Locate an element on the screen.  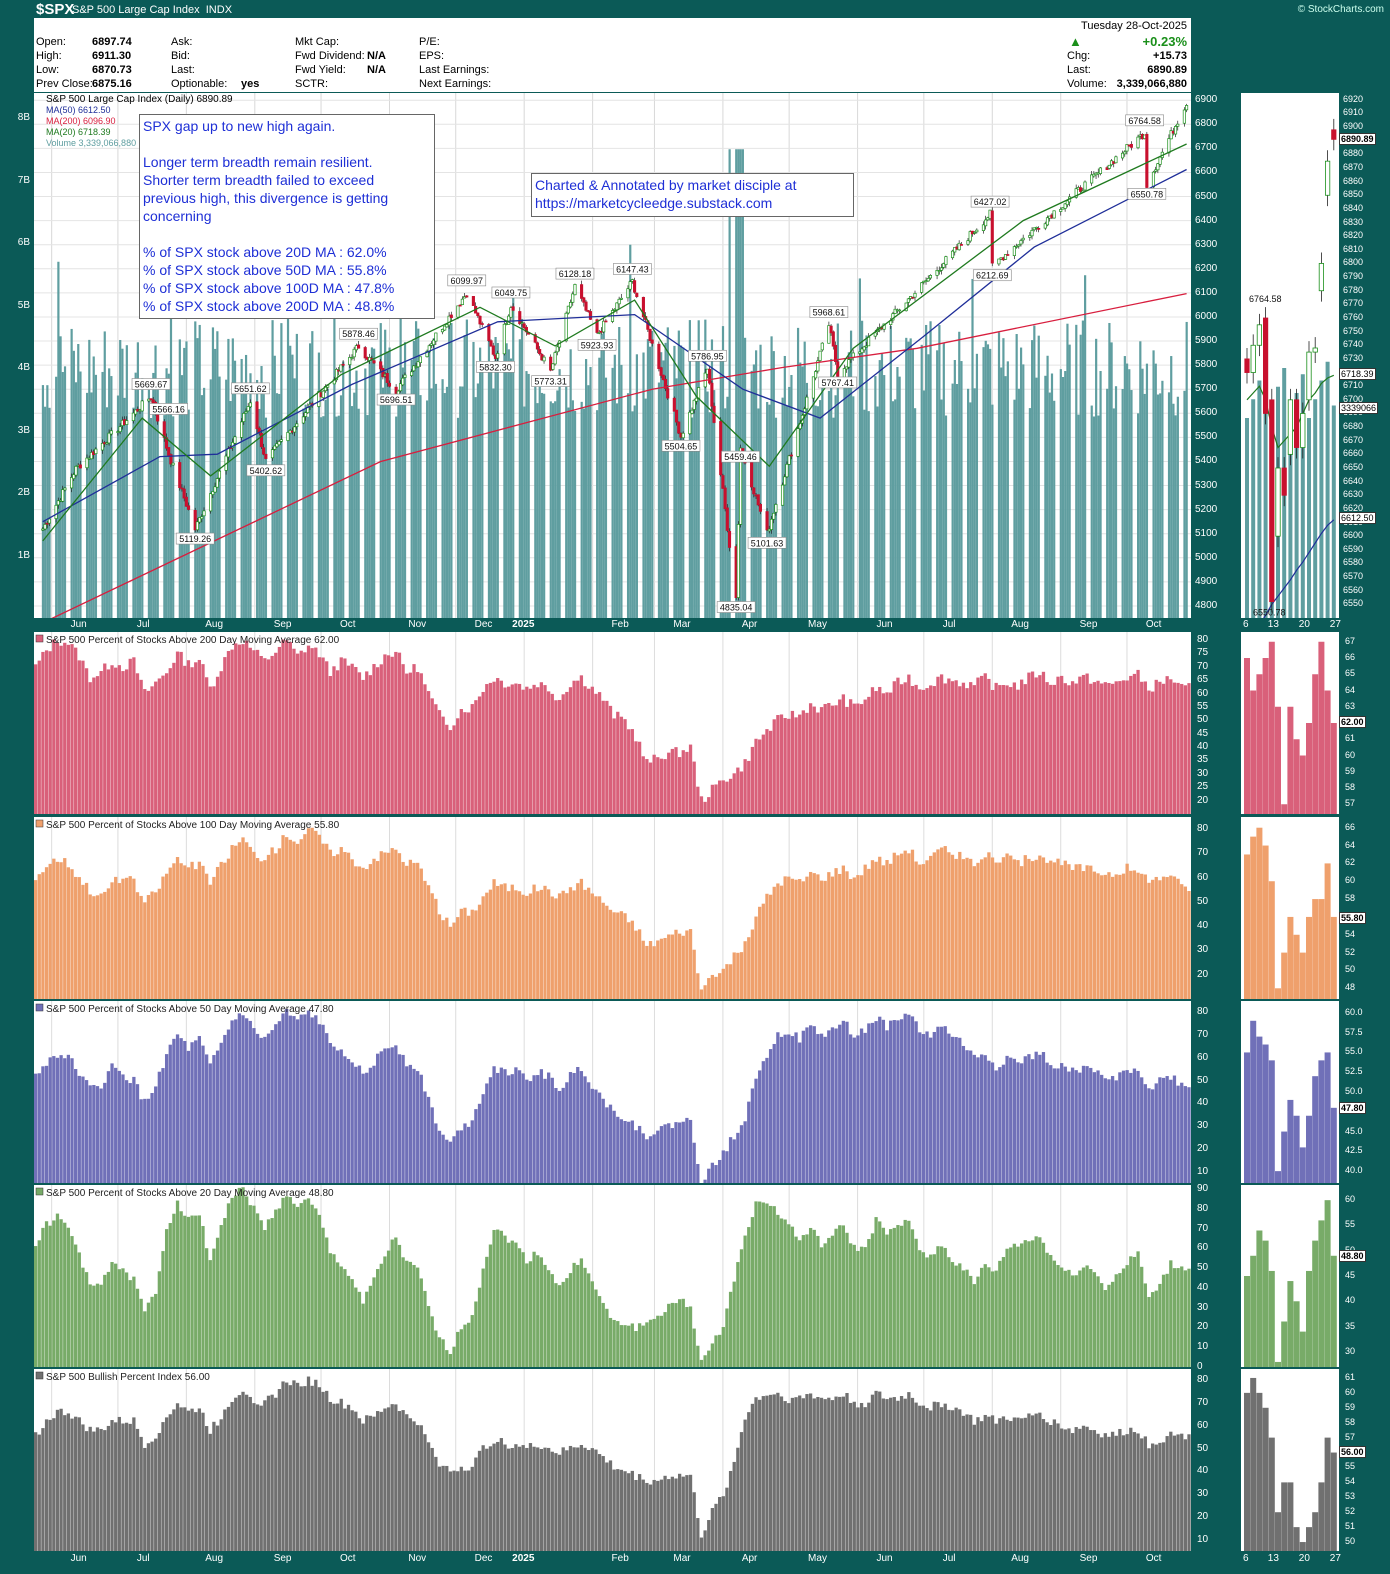
inset-price-tick: 6820 is located at coordinates (1353, 235).